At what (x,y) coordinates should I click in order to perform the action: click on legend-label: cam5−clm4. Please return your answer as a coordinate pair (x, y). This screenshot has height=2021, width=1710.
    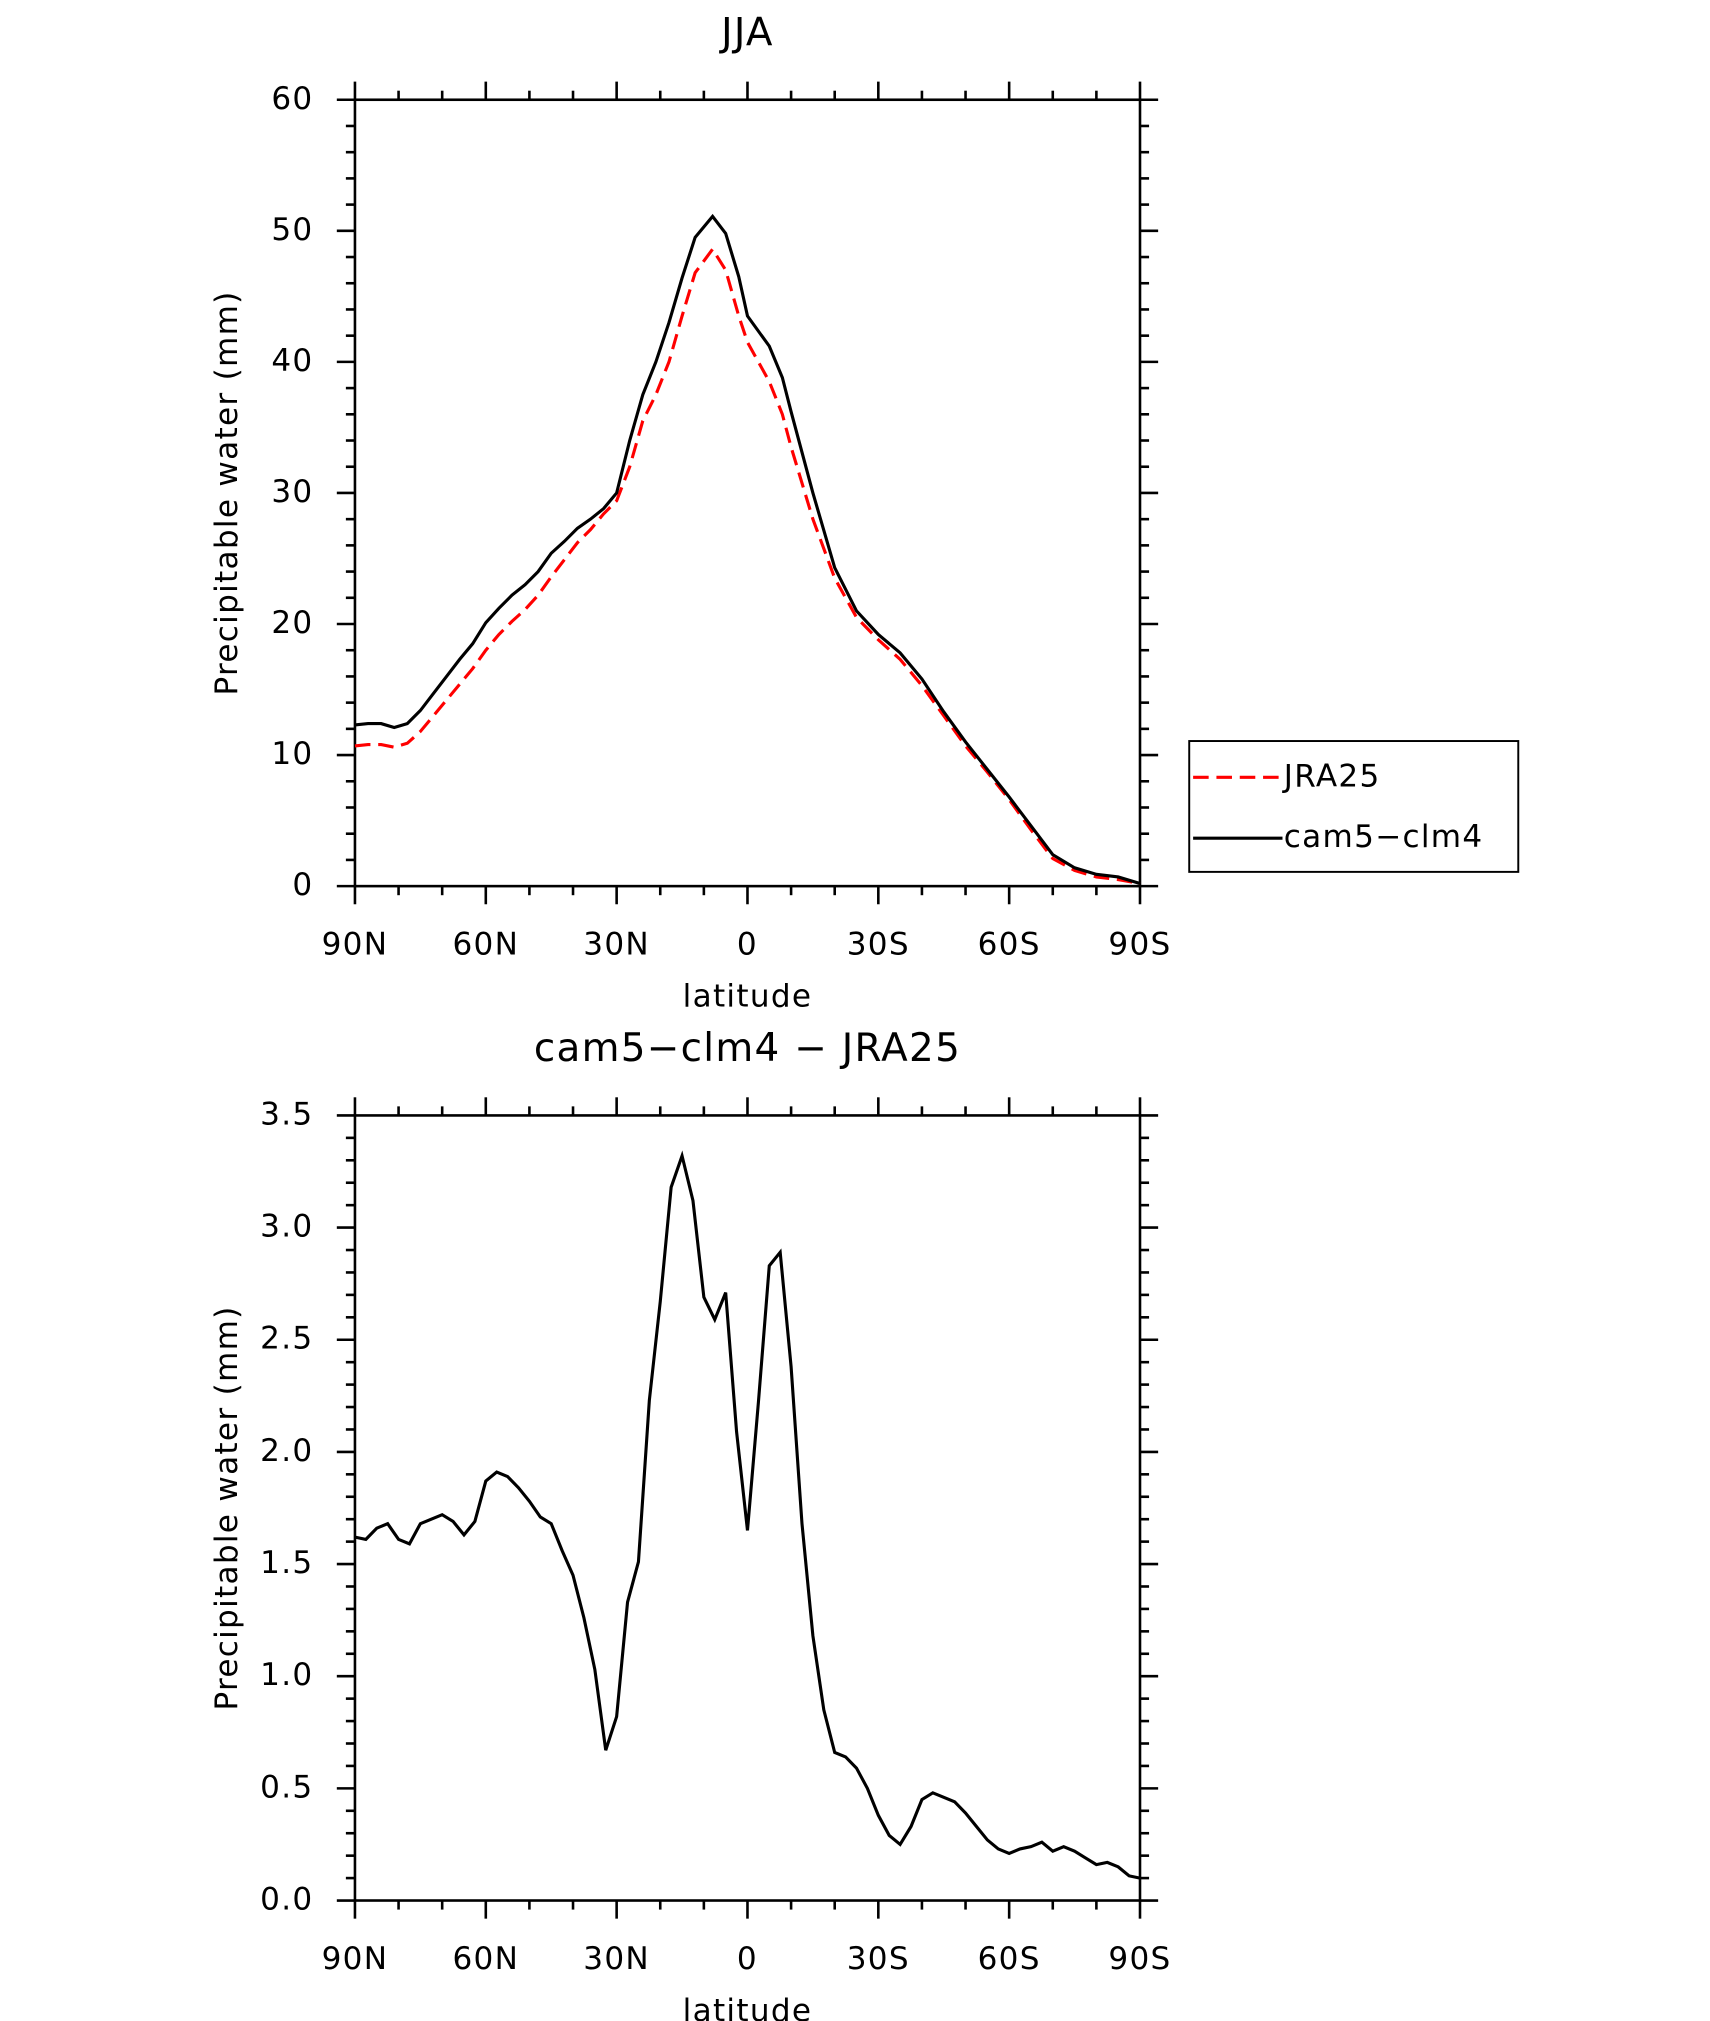
    Looking at the image, I should click on (1384, 837).